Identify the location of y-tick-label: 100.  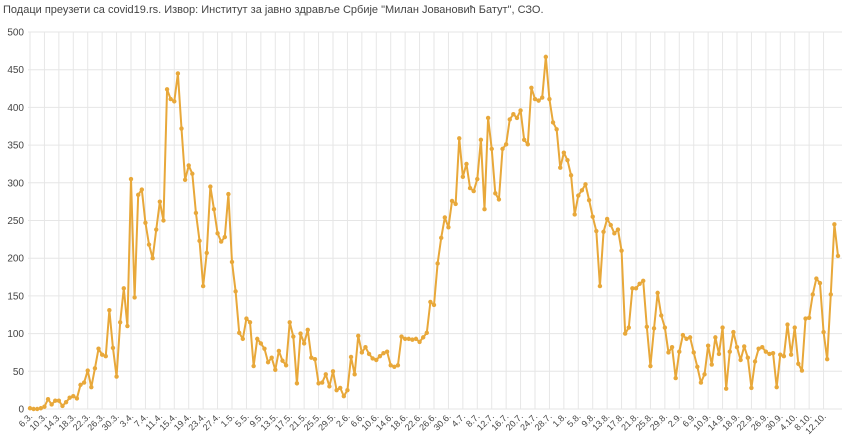
(15, 334).